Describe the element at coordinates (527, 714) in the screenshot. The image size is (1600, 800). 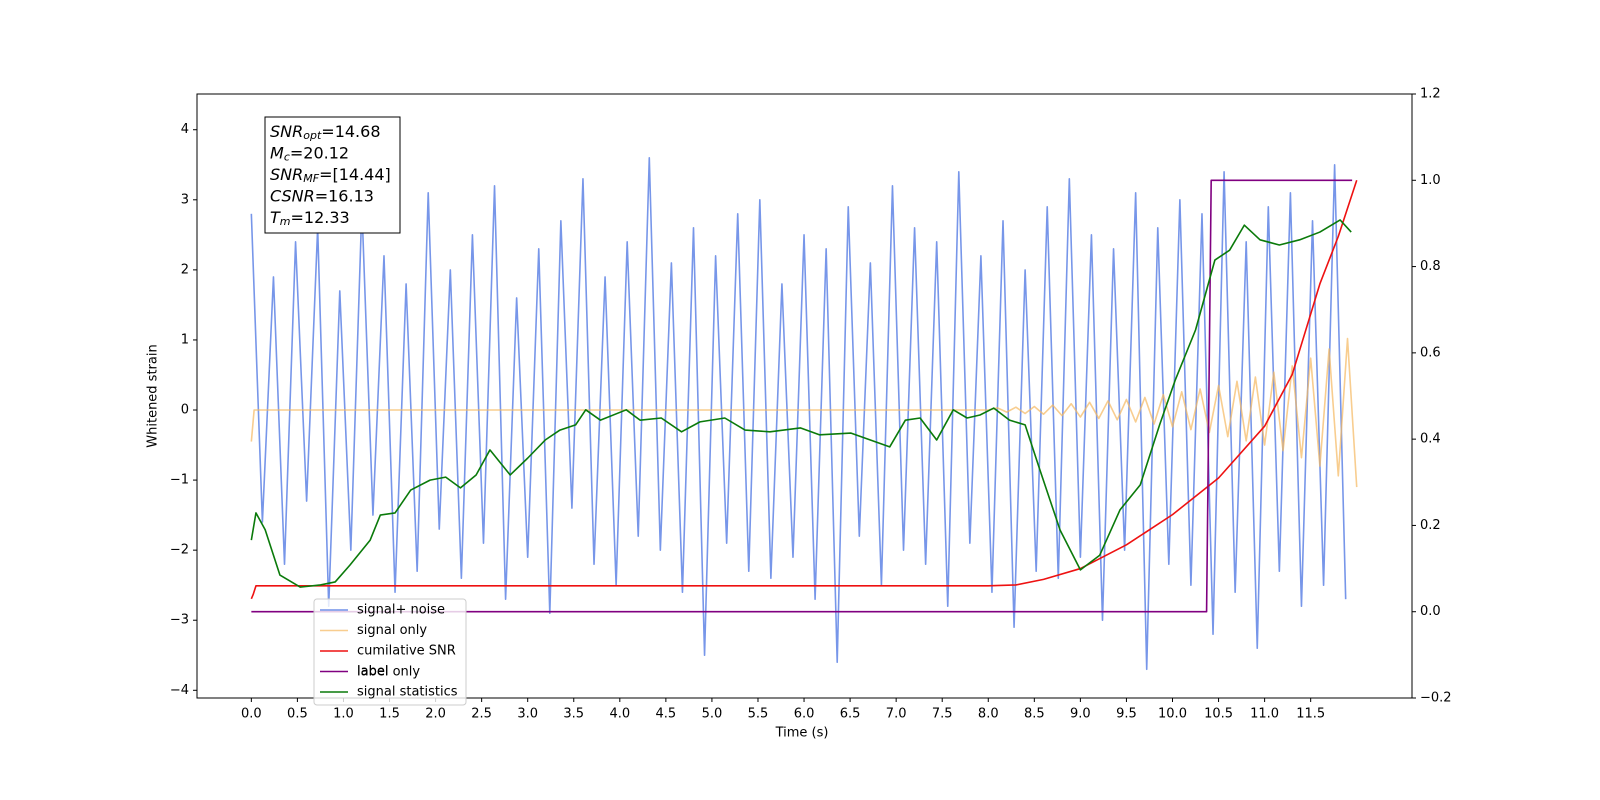
I see `x-tick-label: 3.0` at that location.